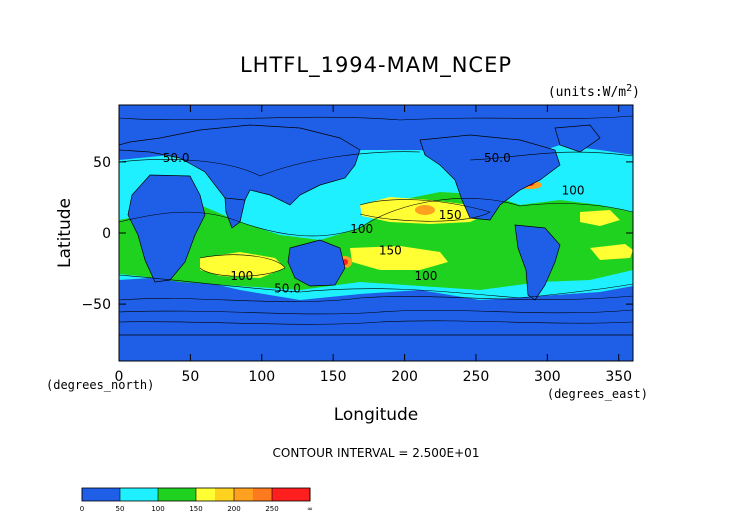 Image resolution: width=752 pixels, height=532 pixels. What do you see at coordinates (490, 177) in the screenshot?
I see `land-north-america` at bounding box center [490, 177].